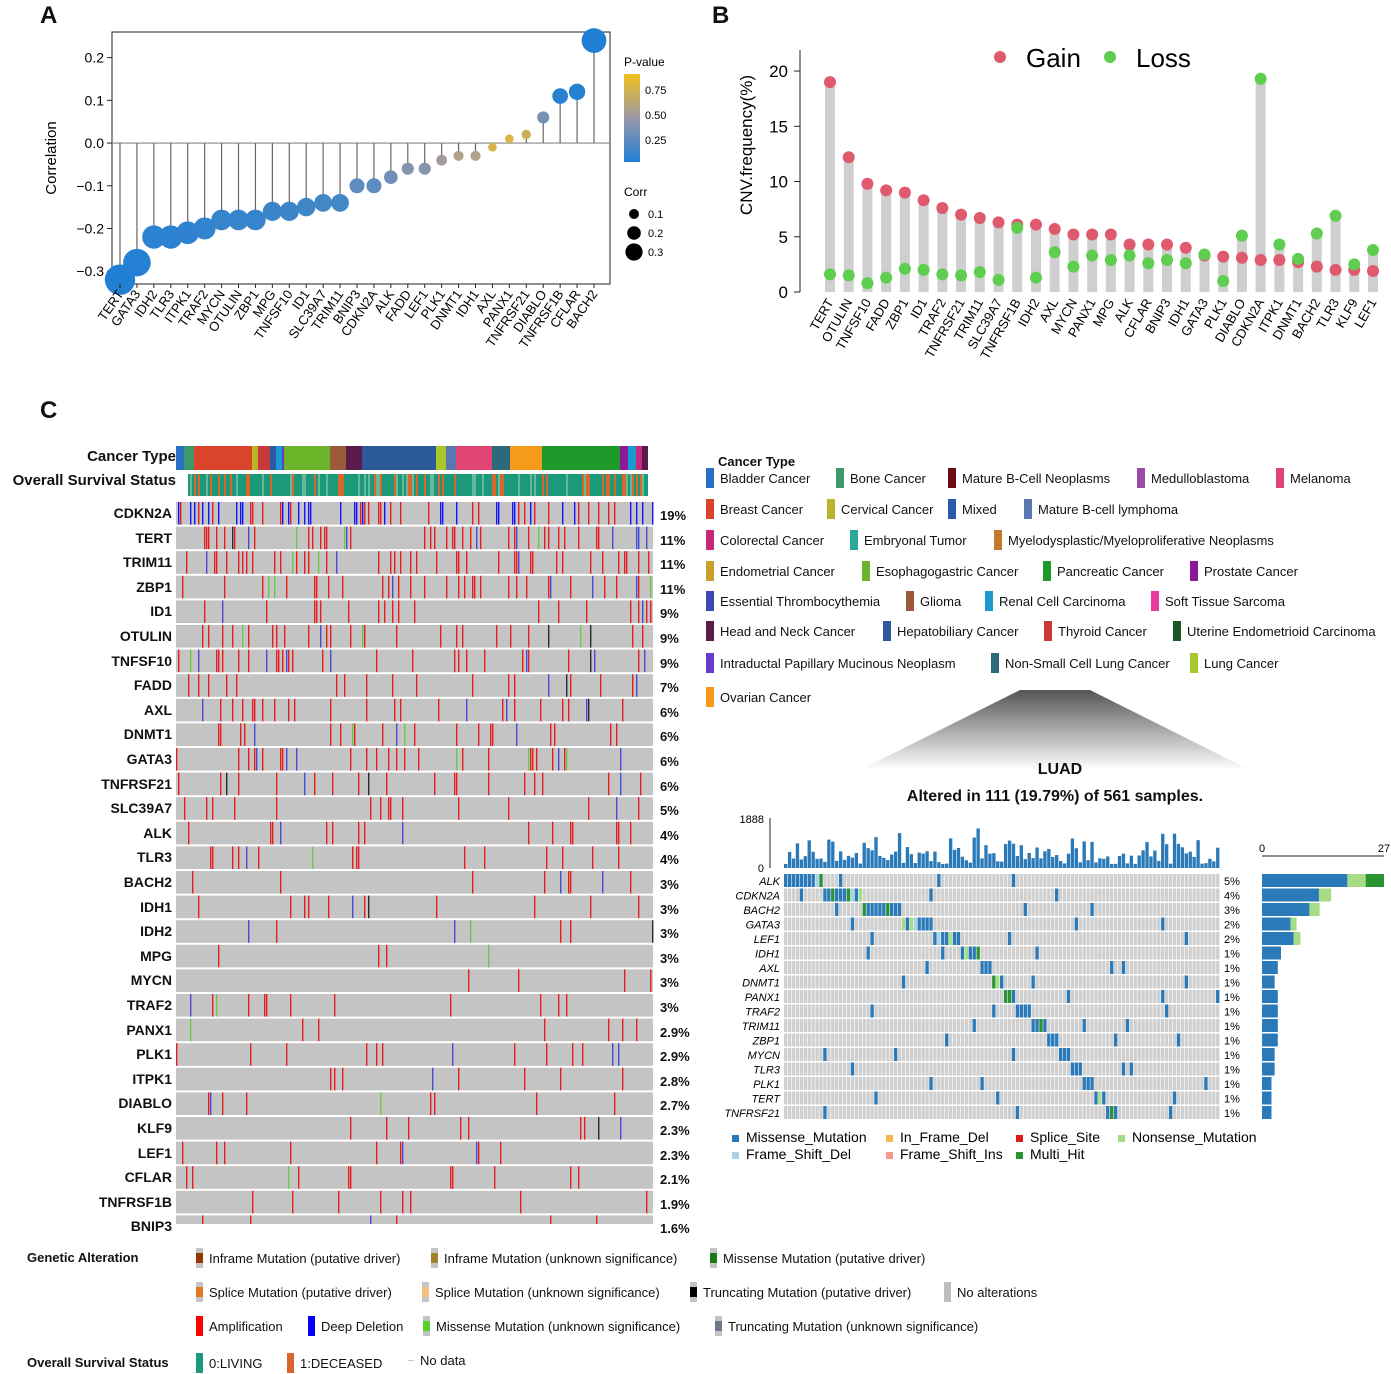 This screenshot has height=1374, width=1391. I want to click on cancer-type-legend-item: Mixed, so click(972, 509).